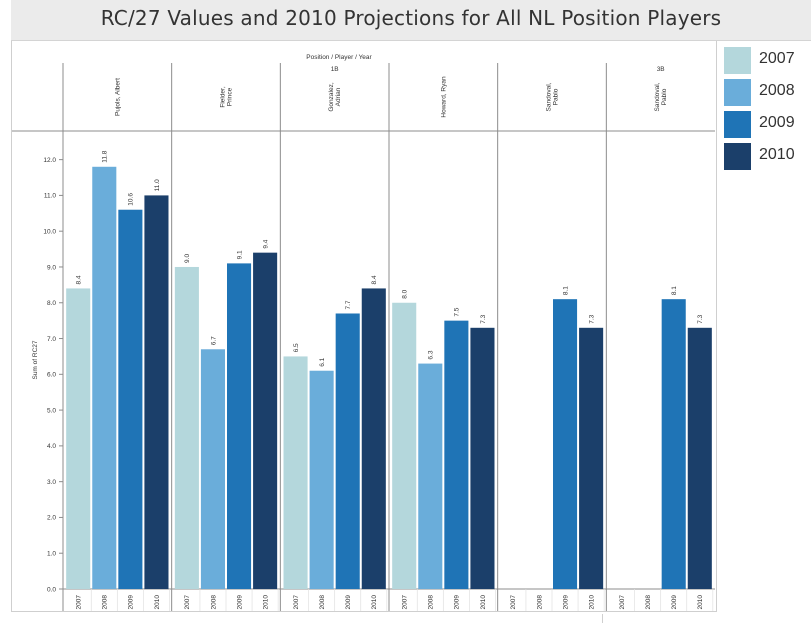  I want to click on y-tick-label: 1.0, so click(51, 554).